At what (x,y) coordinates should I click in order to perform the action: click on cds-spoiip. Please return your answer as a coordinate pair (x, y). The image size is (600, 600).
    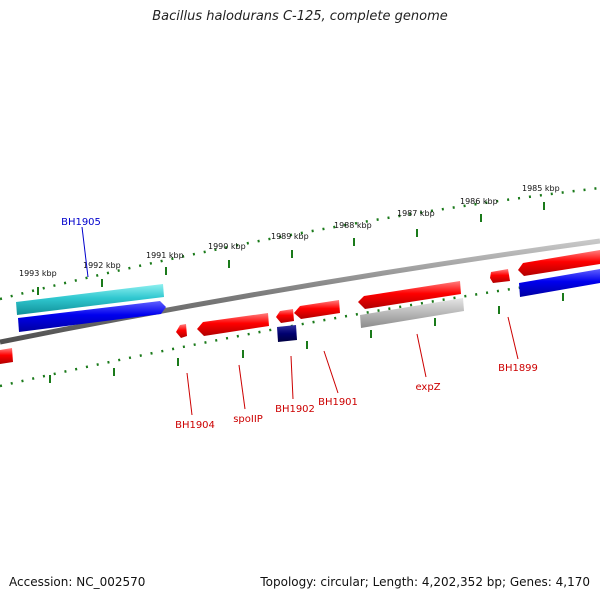
    Looking at the image, I should click on (233, 324).